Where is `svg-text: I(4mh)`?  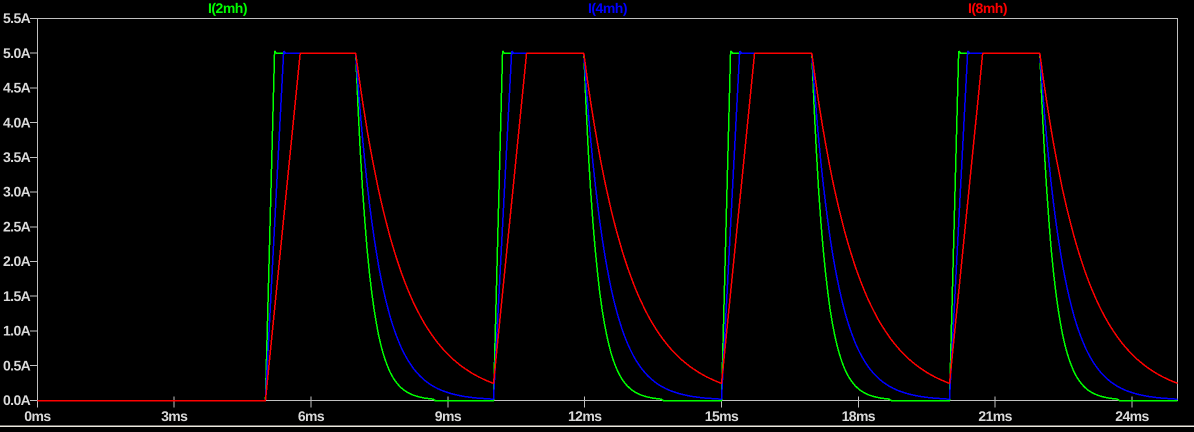
svg-text: I(4mh) is located at coordinates (607, 8).